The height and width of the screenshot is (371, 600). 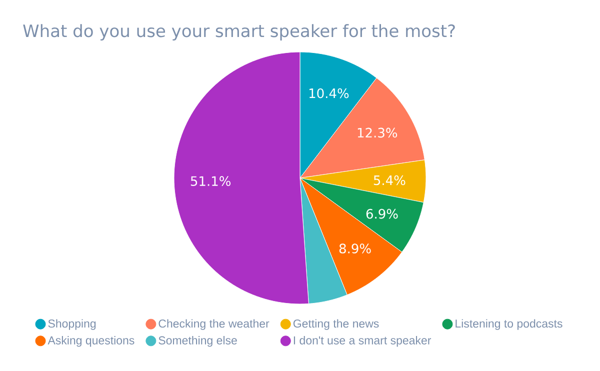 I want to click on legend-label: Listening to podcasts, so click(x=509, y=324).